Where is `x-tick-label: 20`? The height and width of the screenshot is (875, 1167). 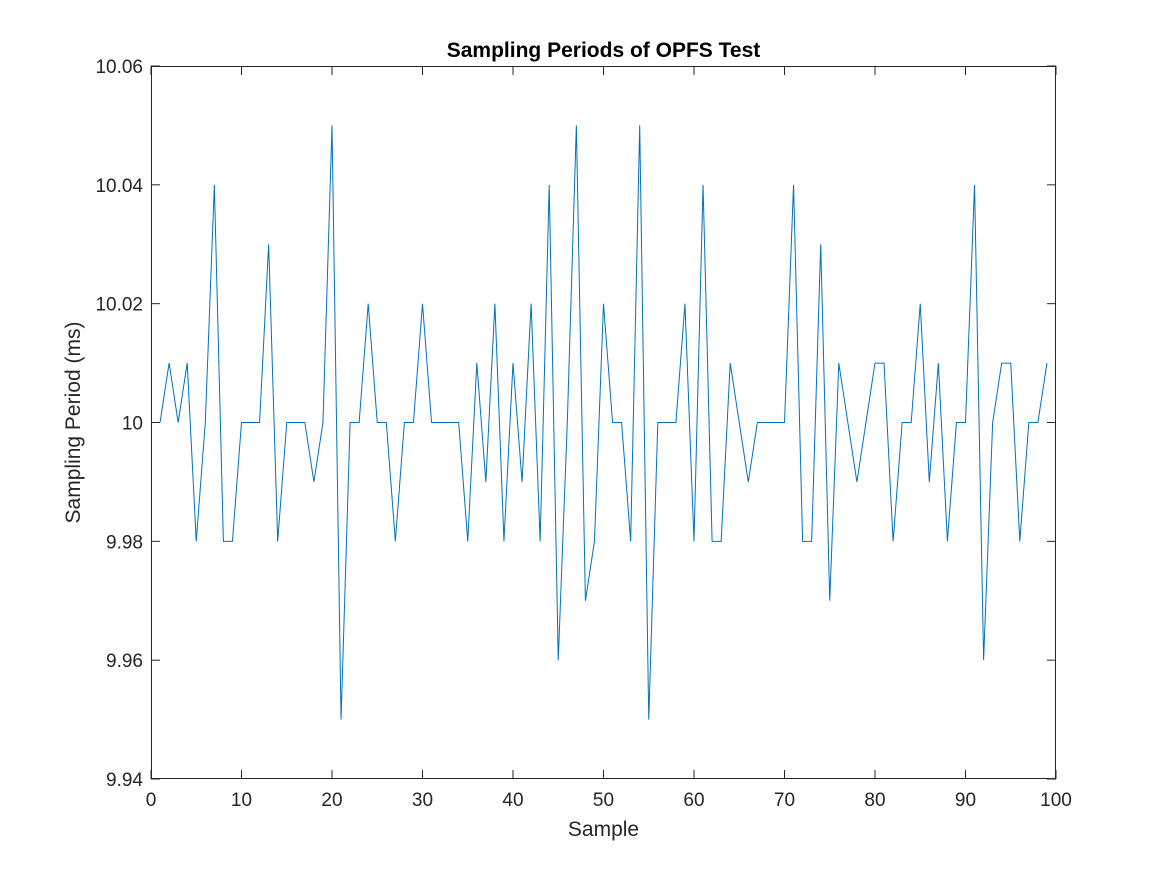 x-tick-label: 20 is located at coordinates (331, 800).